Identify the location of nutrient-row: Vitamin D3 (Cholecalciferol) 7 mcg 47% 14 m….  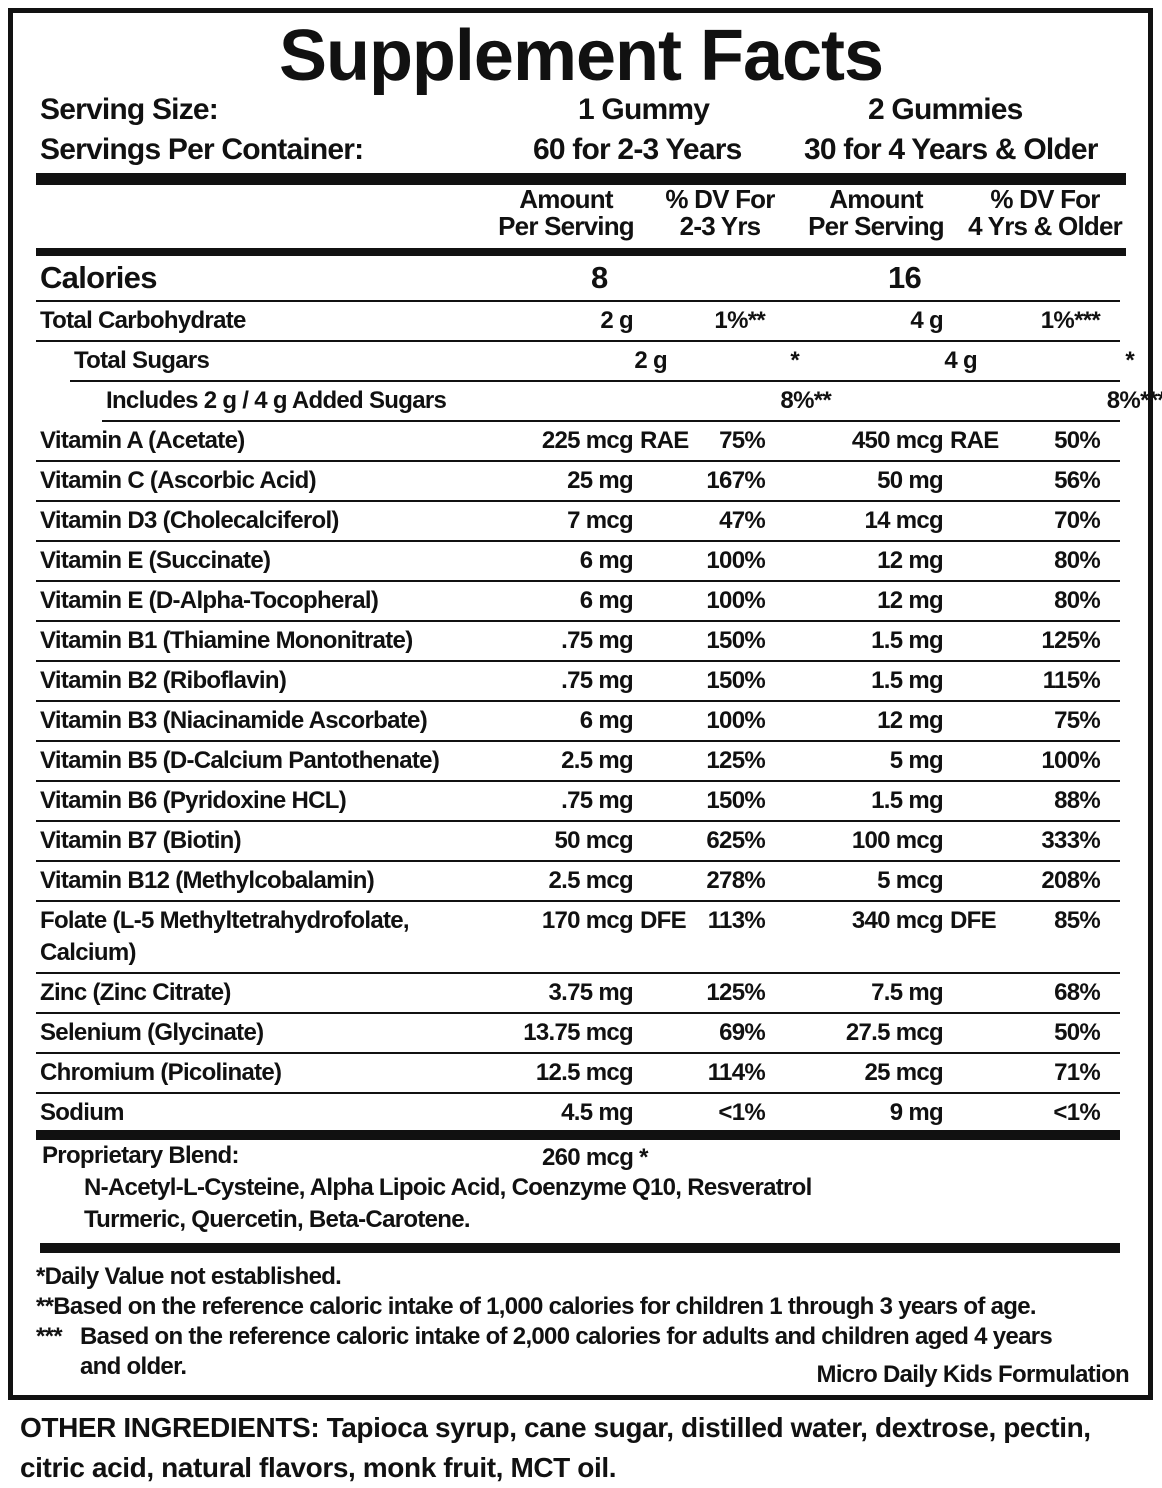
(578, 522).